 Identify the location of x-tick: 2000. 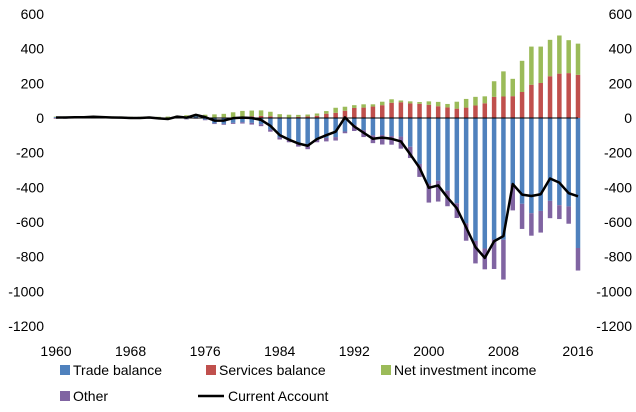
(428, 351).